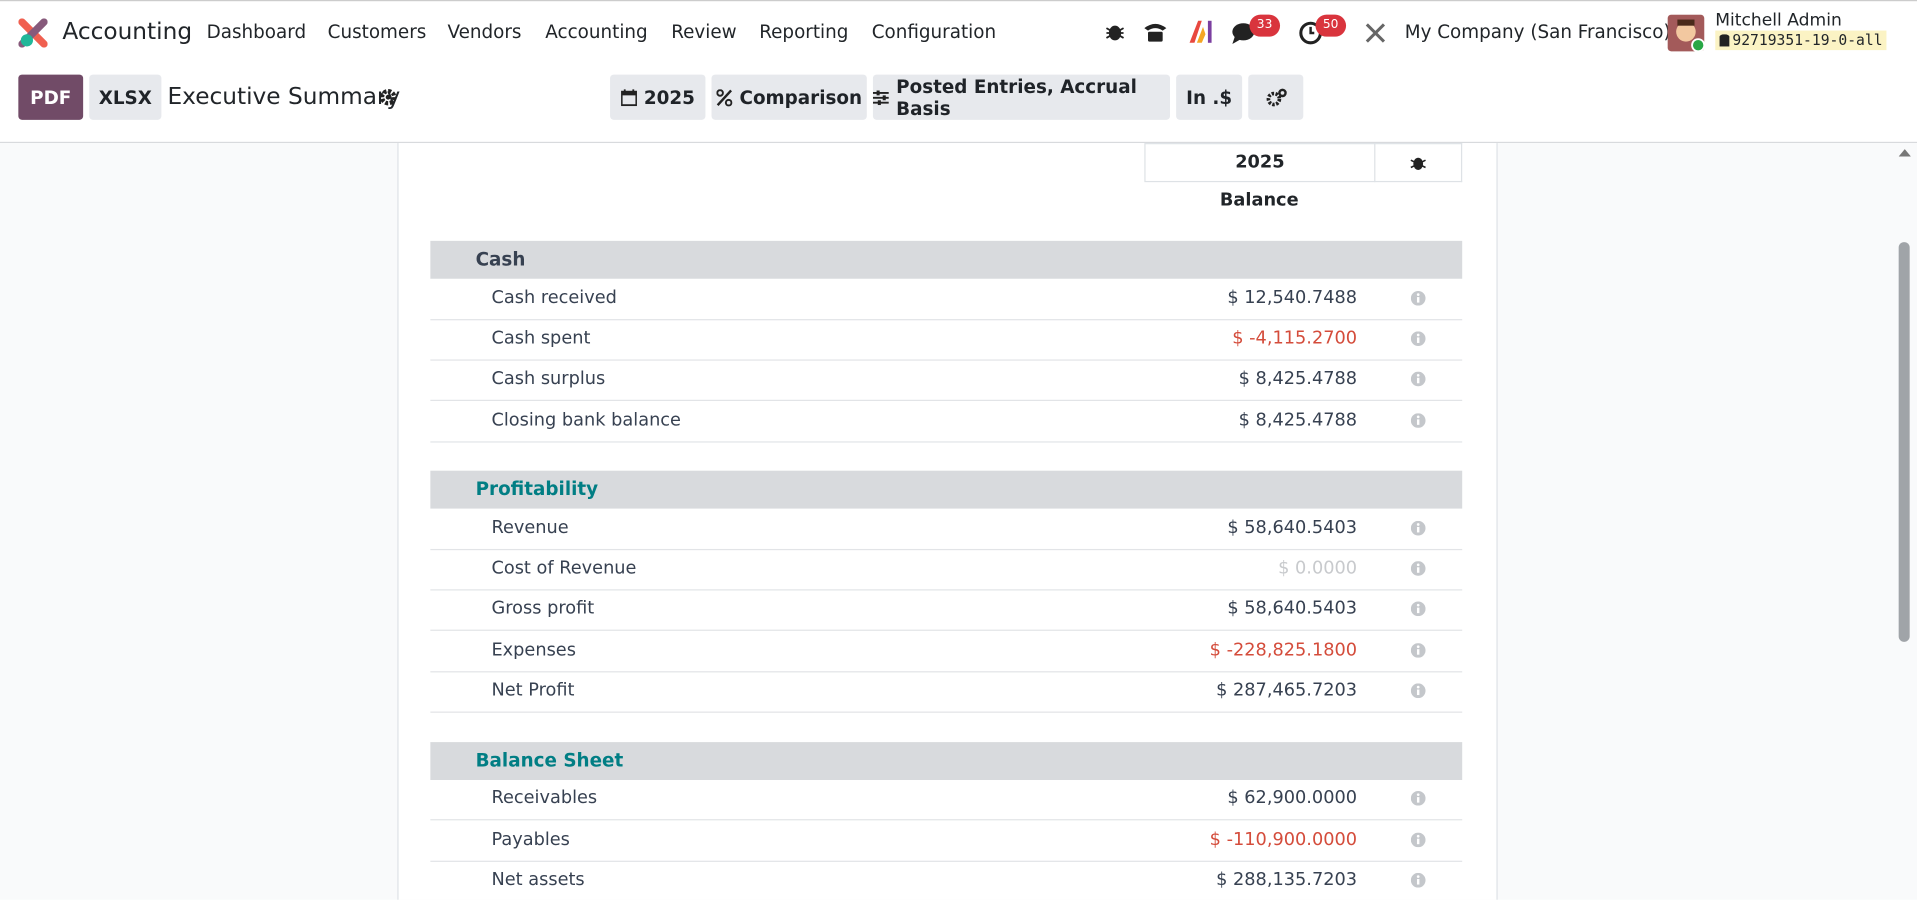 Image resolution: width=1917 pixels, height=900 pixels. What do you see at coordinates (1724, 40) in the screenshot?
I see `db-icon` at bounding box center [1724, 40].